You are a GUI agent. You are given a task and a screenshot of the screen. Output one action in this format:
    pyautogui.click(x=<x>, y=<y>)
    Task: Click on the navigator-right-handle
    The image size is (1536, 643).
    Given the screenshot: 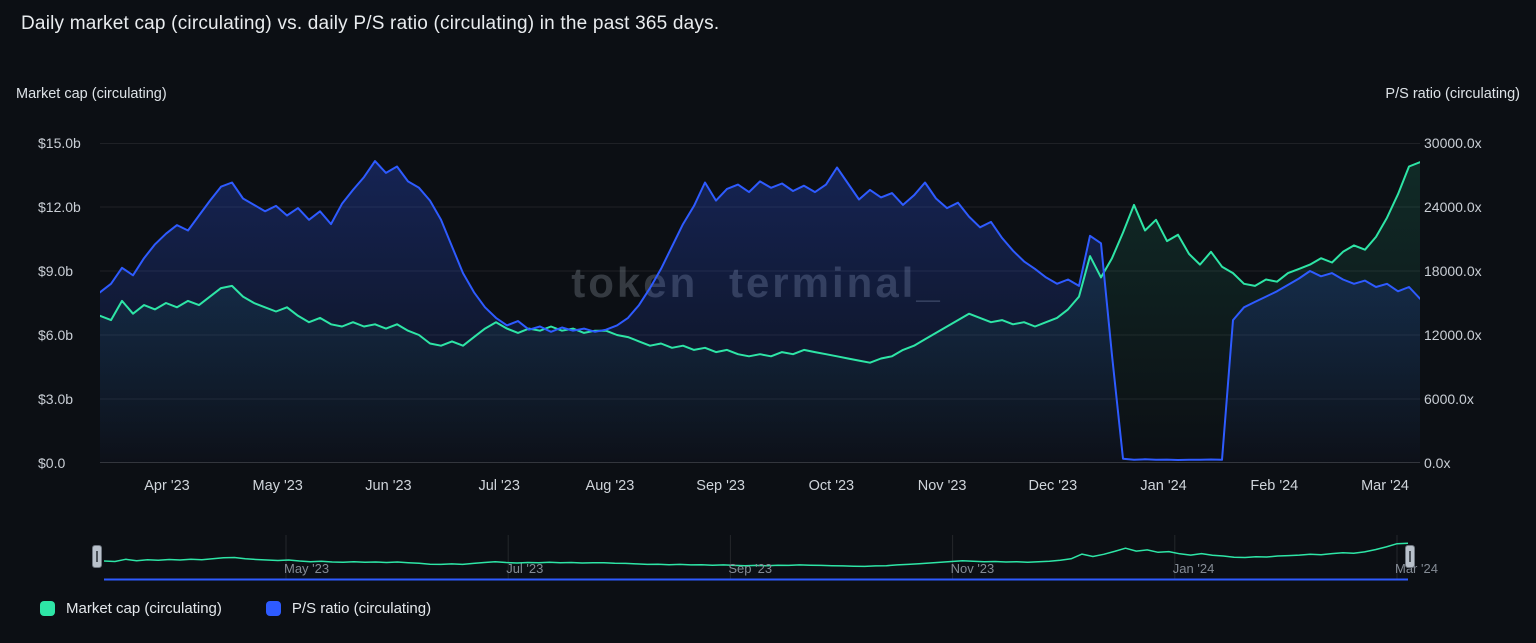 What is the action you would take?
    pyautogui.click(x=1410, y=556)
    